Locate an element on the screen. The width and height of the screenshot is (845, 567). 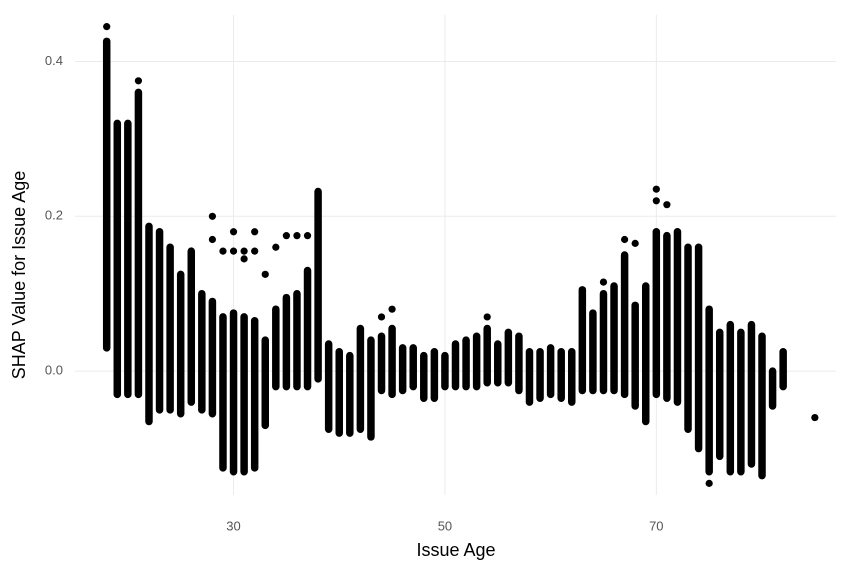
x-axis-title: Issue Age is located at coordinates (455, 550).